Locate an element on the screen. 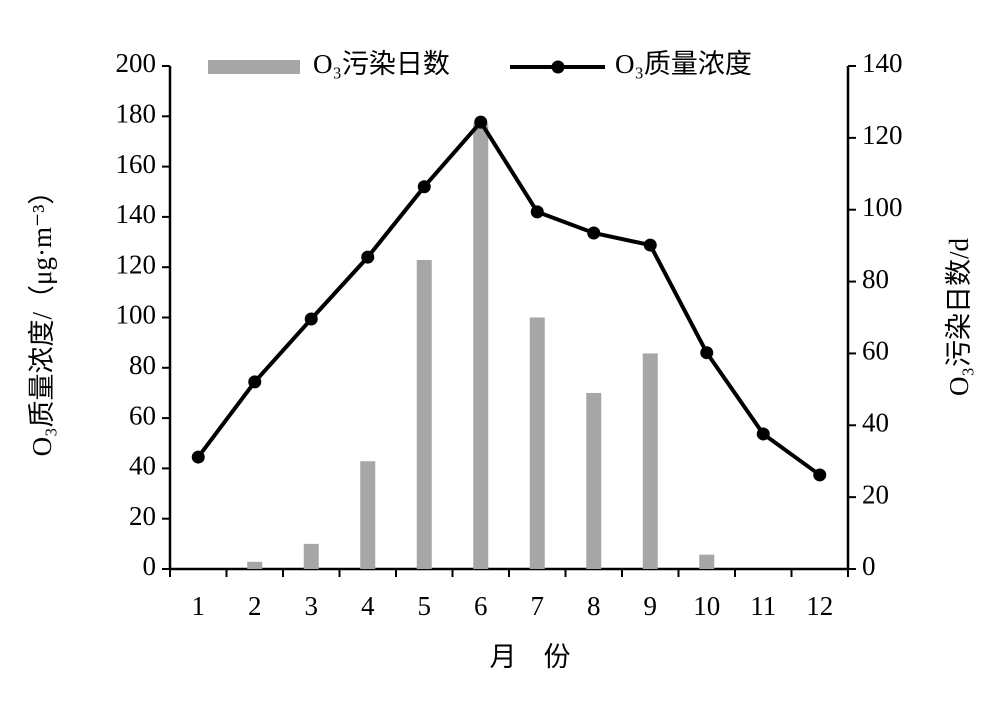  x-tick-label: 2 is located at coordinates (255, 606).